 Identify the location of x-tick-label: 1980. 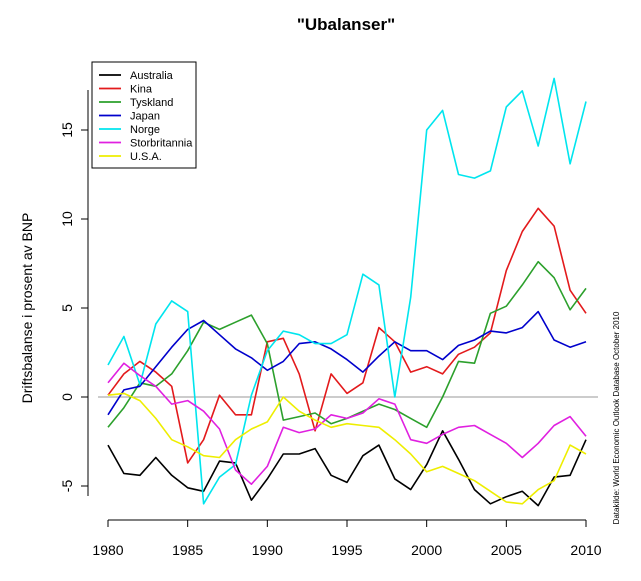
(107, 550).